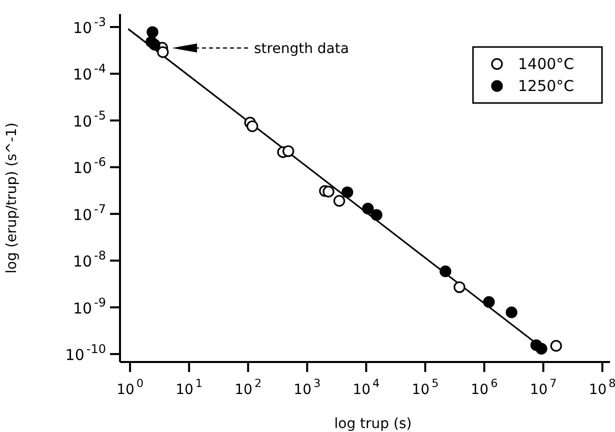 Image resolution: width=615 pixels, height=432 pixels. Describe the element at coordinates (543, 387) in the screenshot. I see `x-tick-label: 10$^{7}$` at that location.